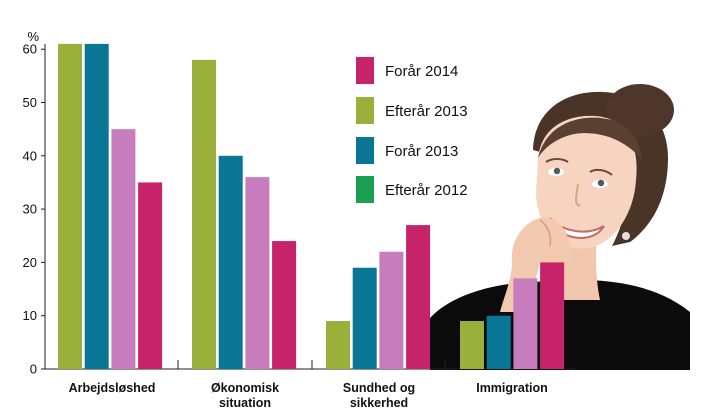 The image size is (706, 419). What do you see at coordinates (426, 190) in the screenshot?
I see `legend-label: Efterår 2012` at bounding box center [426, 190].